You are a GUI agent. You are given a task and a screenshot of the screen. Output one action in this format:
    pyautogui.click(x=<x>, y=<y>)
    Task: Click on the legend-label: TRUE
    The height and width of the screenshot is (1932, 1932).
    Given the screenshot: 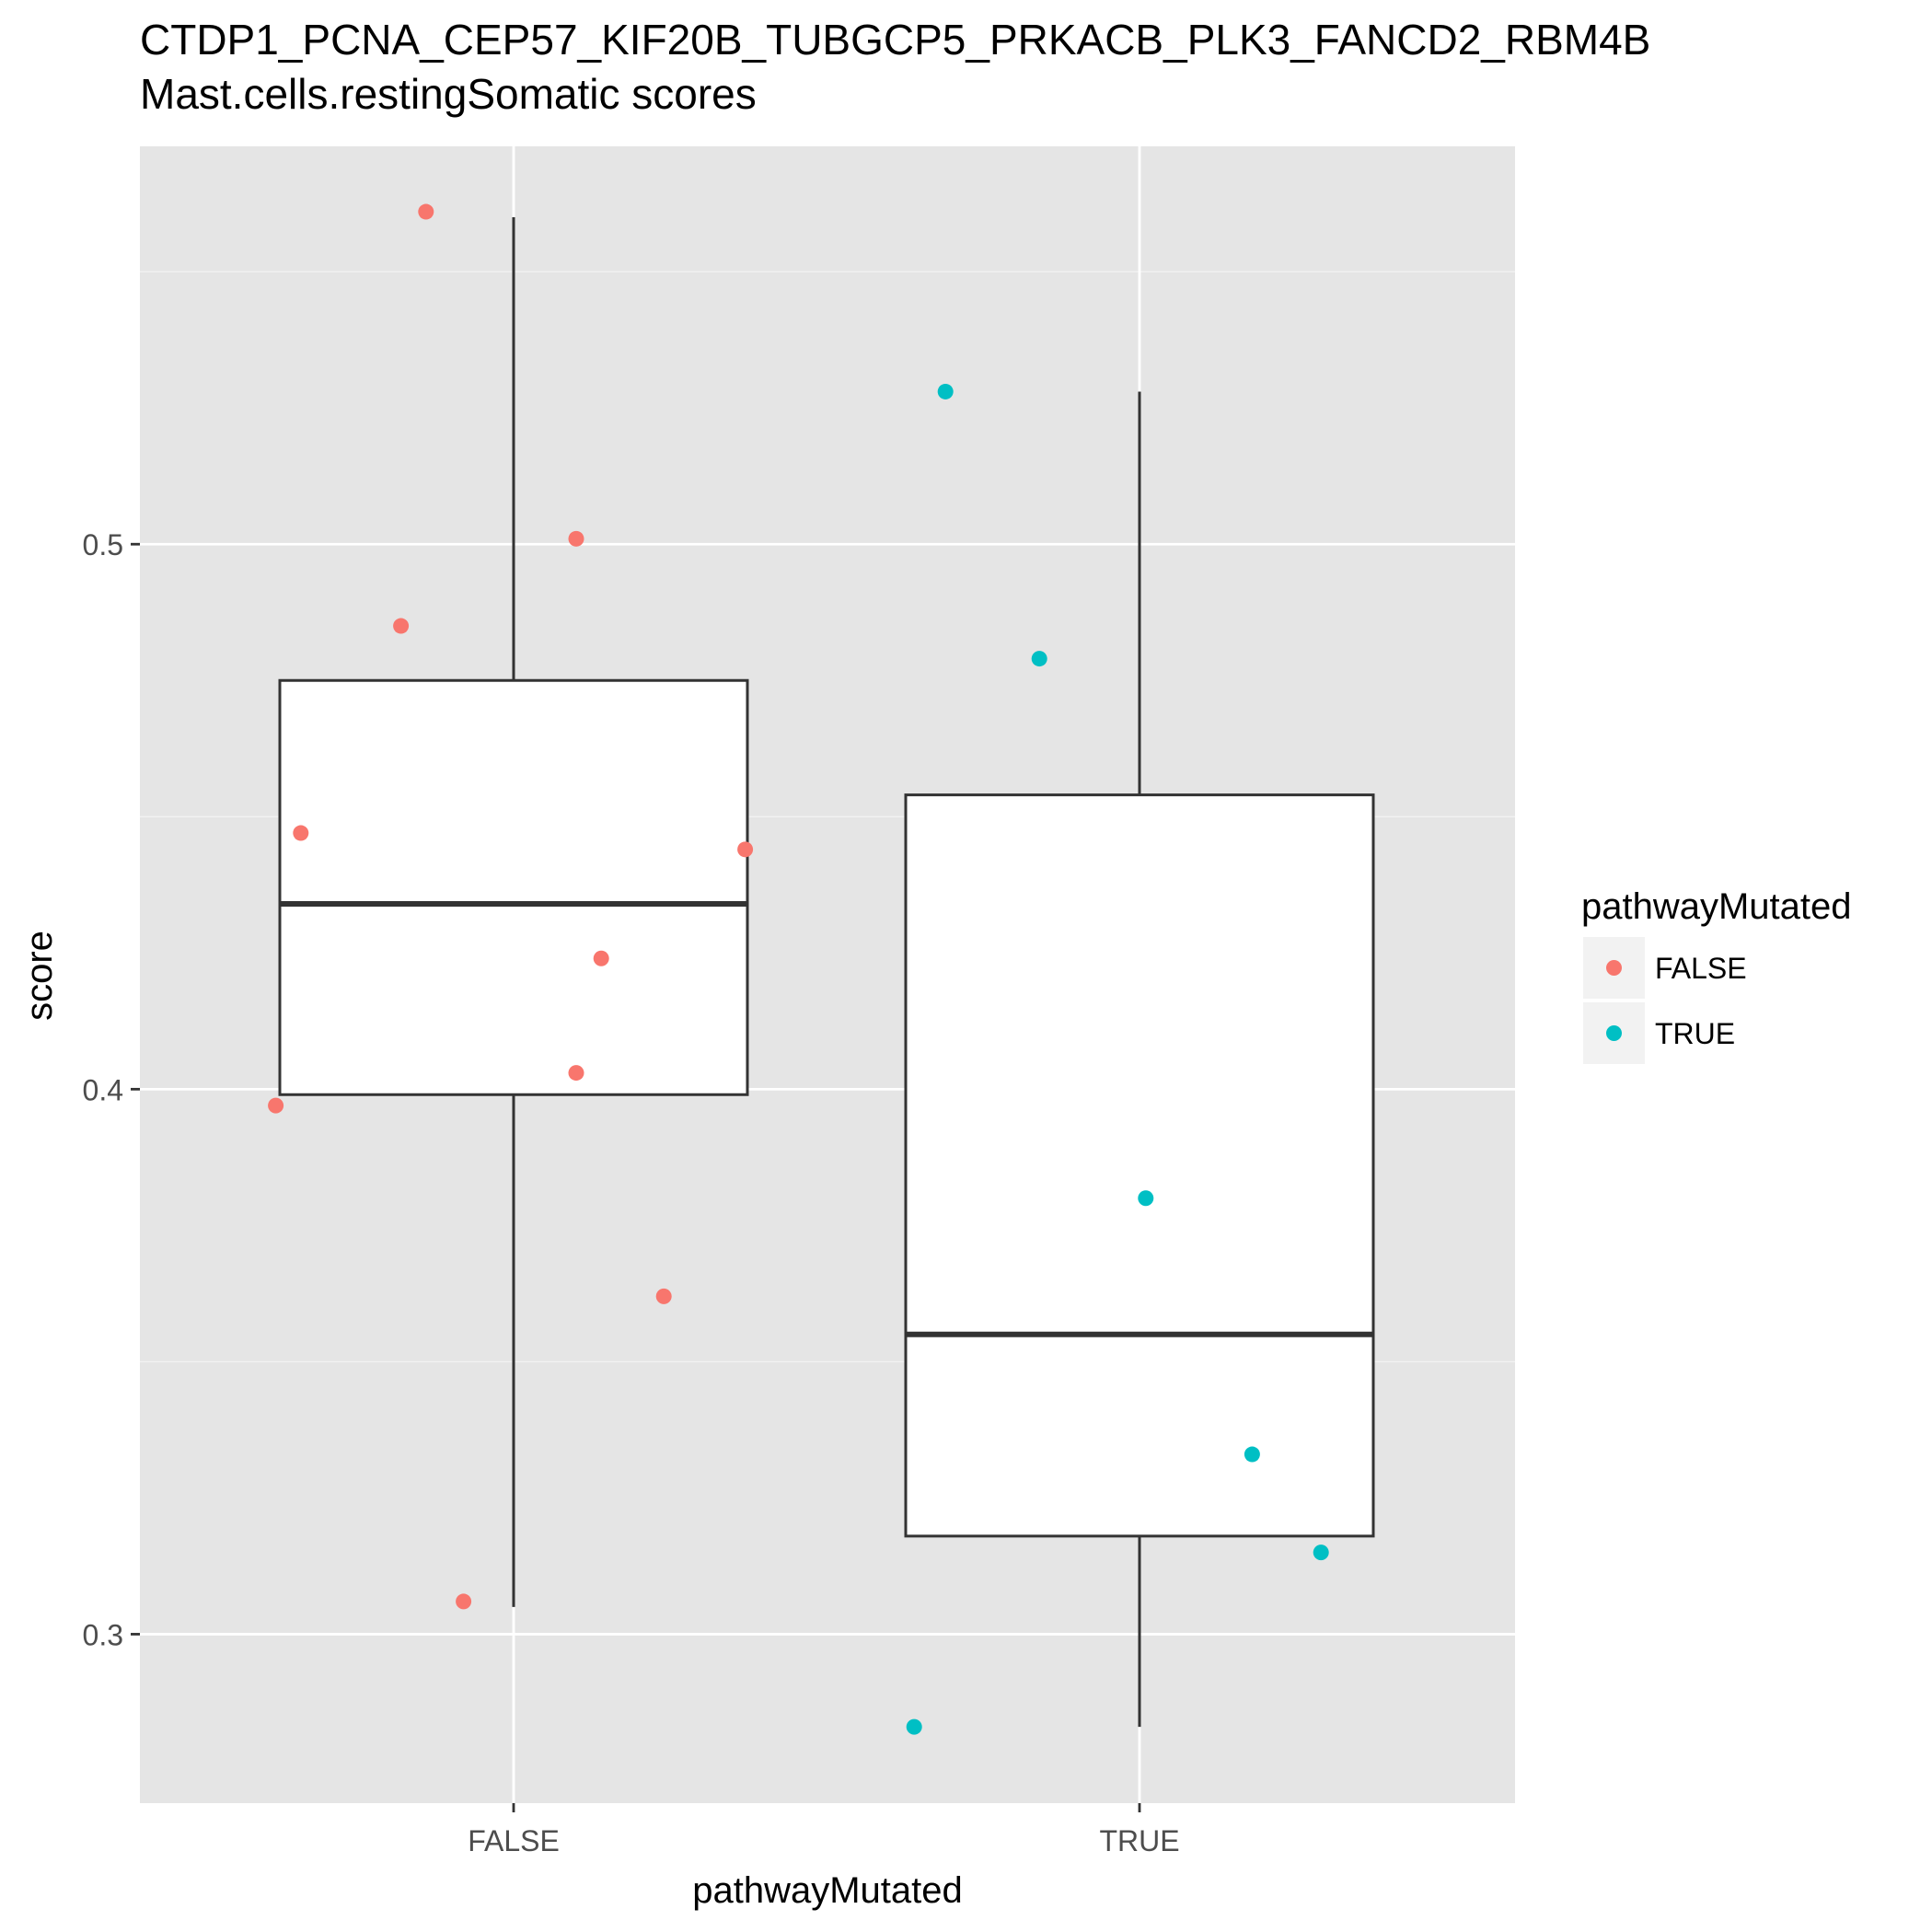 What is the action you would take?
    pyautogui.click(x=1695, y=1034)
    